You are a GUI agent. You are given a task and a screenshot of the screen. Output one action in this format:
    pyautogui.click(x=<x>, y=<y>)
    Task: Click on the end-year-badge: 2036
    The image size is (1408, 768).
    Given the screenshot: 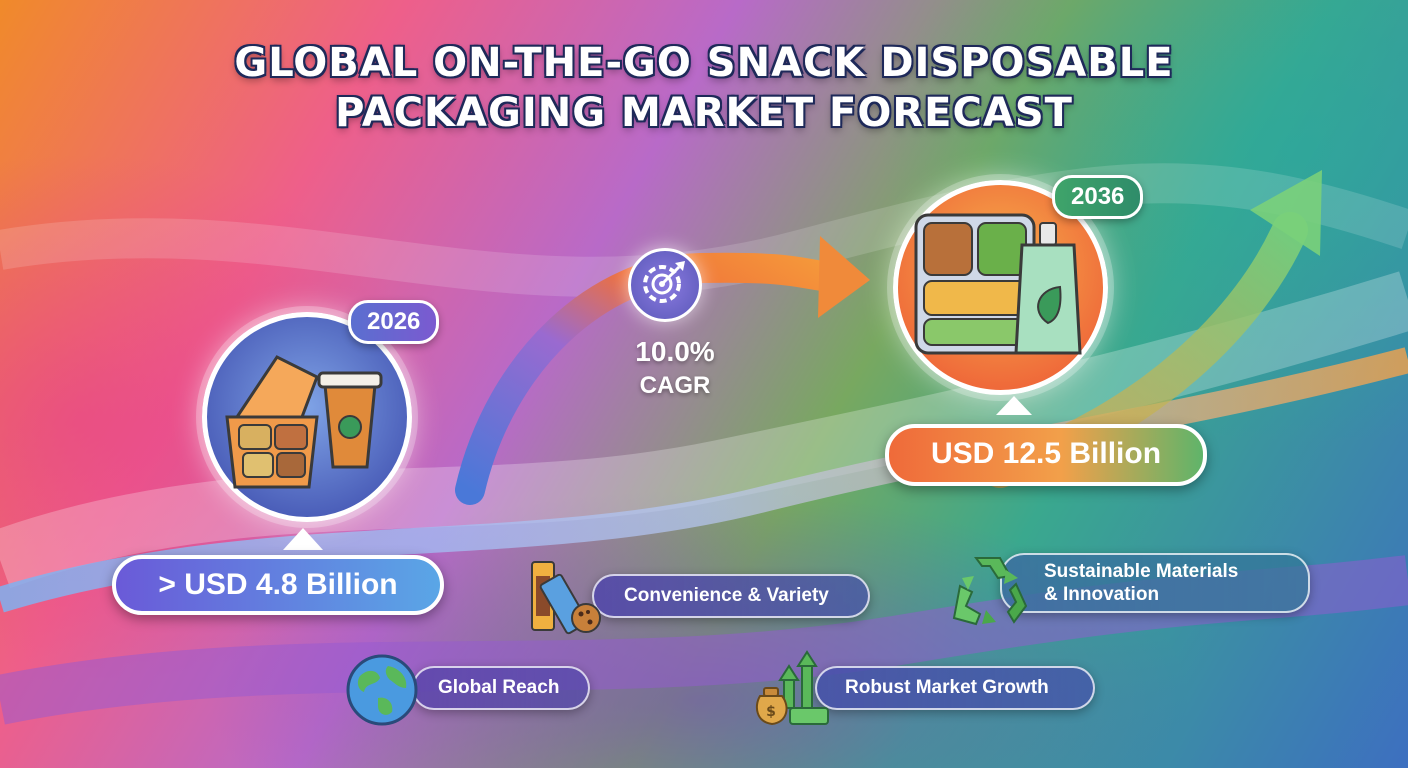 What is the action you would take?
    pyautogui.click(x=1098, y=197)
    